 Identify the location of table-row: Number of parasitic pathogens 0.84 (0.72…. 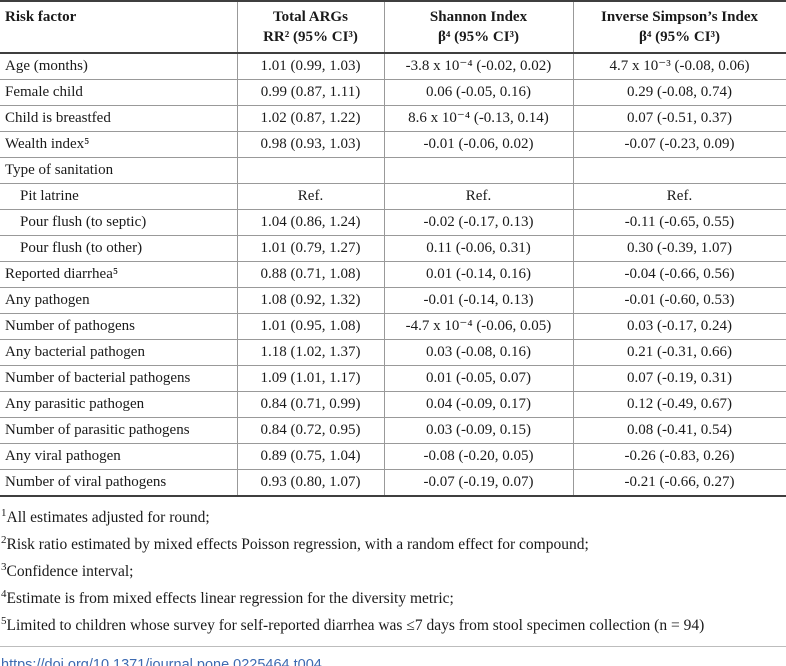
(393, 430).